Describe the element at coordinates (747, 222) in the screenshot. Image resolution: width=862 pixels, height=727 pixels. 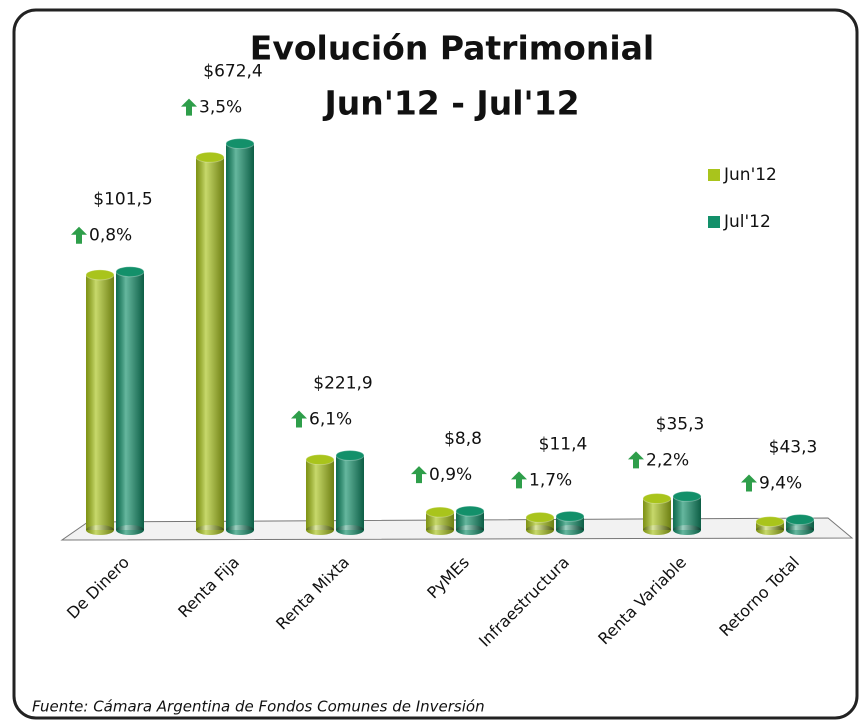
I see `legend-label: Jul'12` at that location.